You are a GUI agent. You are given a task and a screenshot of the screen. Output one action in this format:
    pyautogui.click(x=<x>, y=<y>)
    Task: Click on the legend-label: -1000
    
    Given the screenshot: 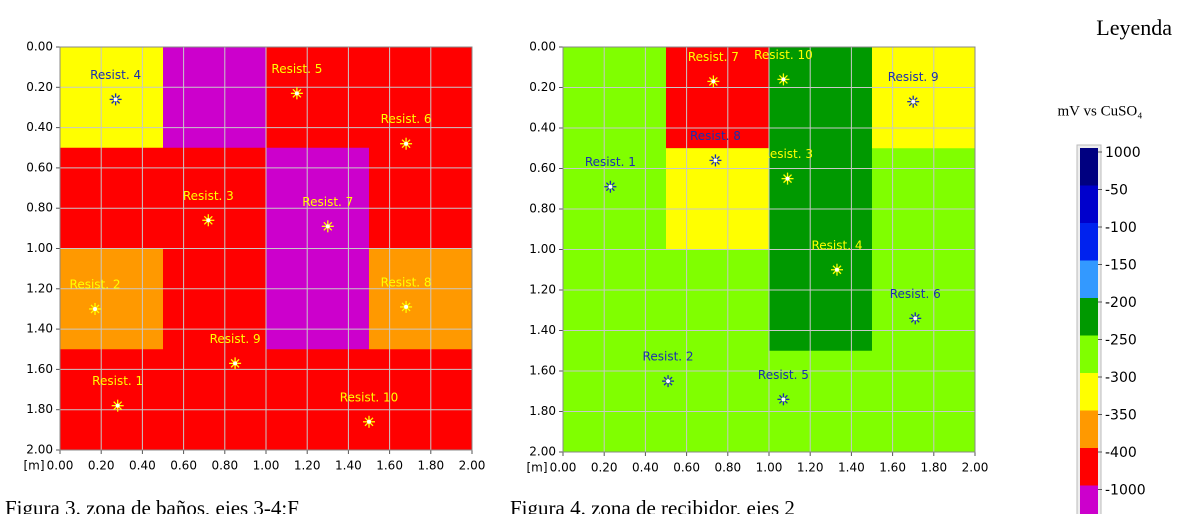 What is the action you would take?
    pyautogui.click(x=1125, y=491)
    